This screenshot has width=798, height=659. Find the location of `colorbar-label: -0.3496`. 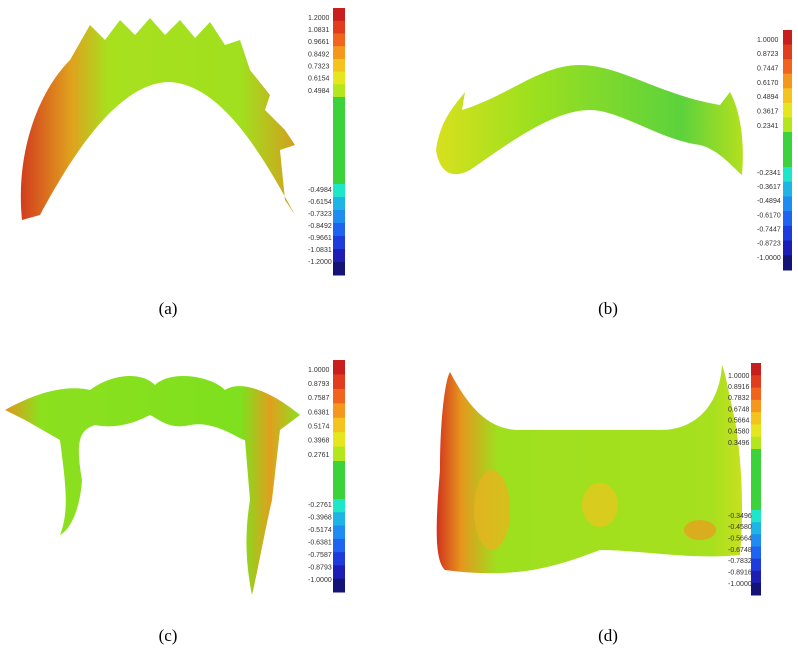

colorbar-label: -0.3496 is located at coordinates (740, 516).